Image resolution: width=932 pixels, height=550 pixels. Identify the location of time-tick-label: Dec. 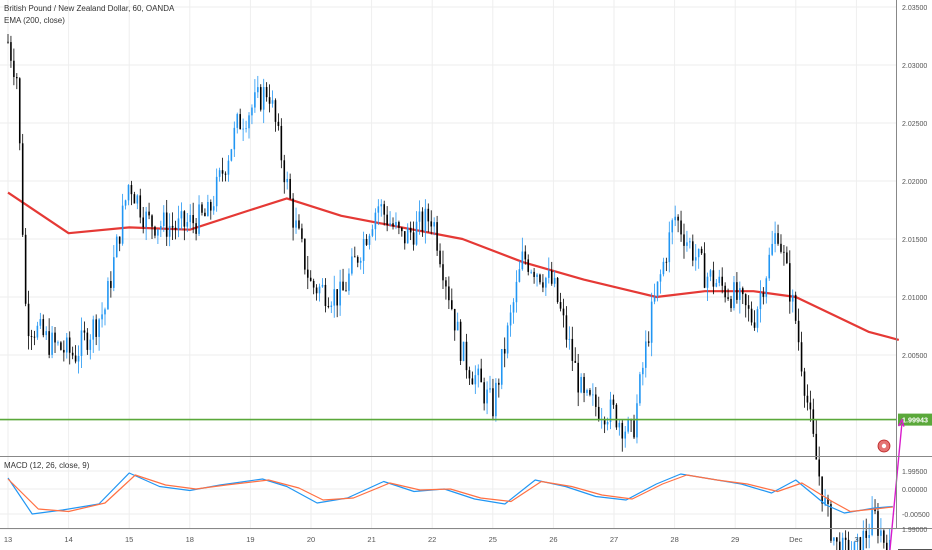
(796, 539).